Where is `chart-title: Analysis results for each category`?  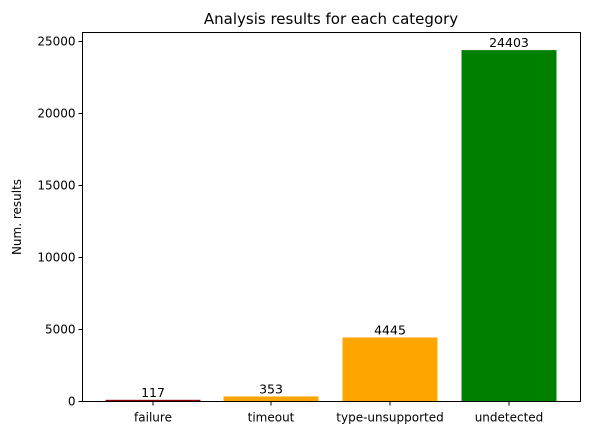
chart-title: Analysis results for each category is located at coordinates (331, 19).